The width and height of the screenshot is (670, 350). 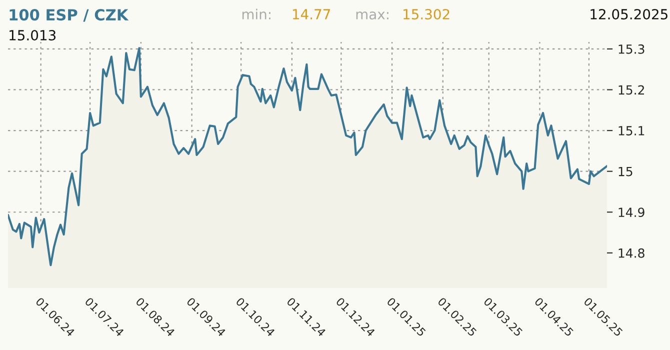 What do you see at coordinates (631, 253) in the screenshot?
I see `y-tick-label: 14.8` at bounding box center [631, 253].